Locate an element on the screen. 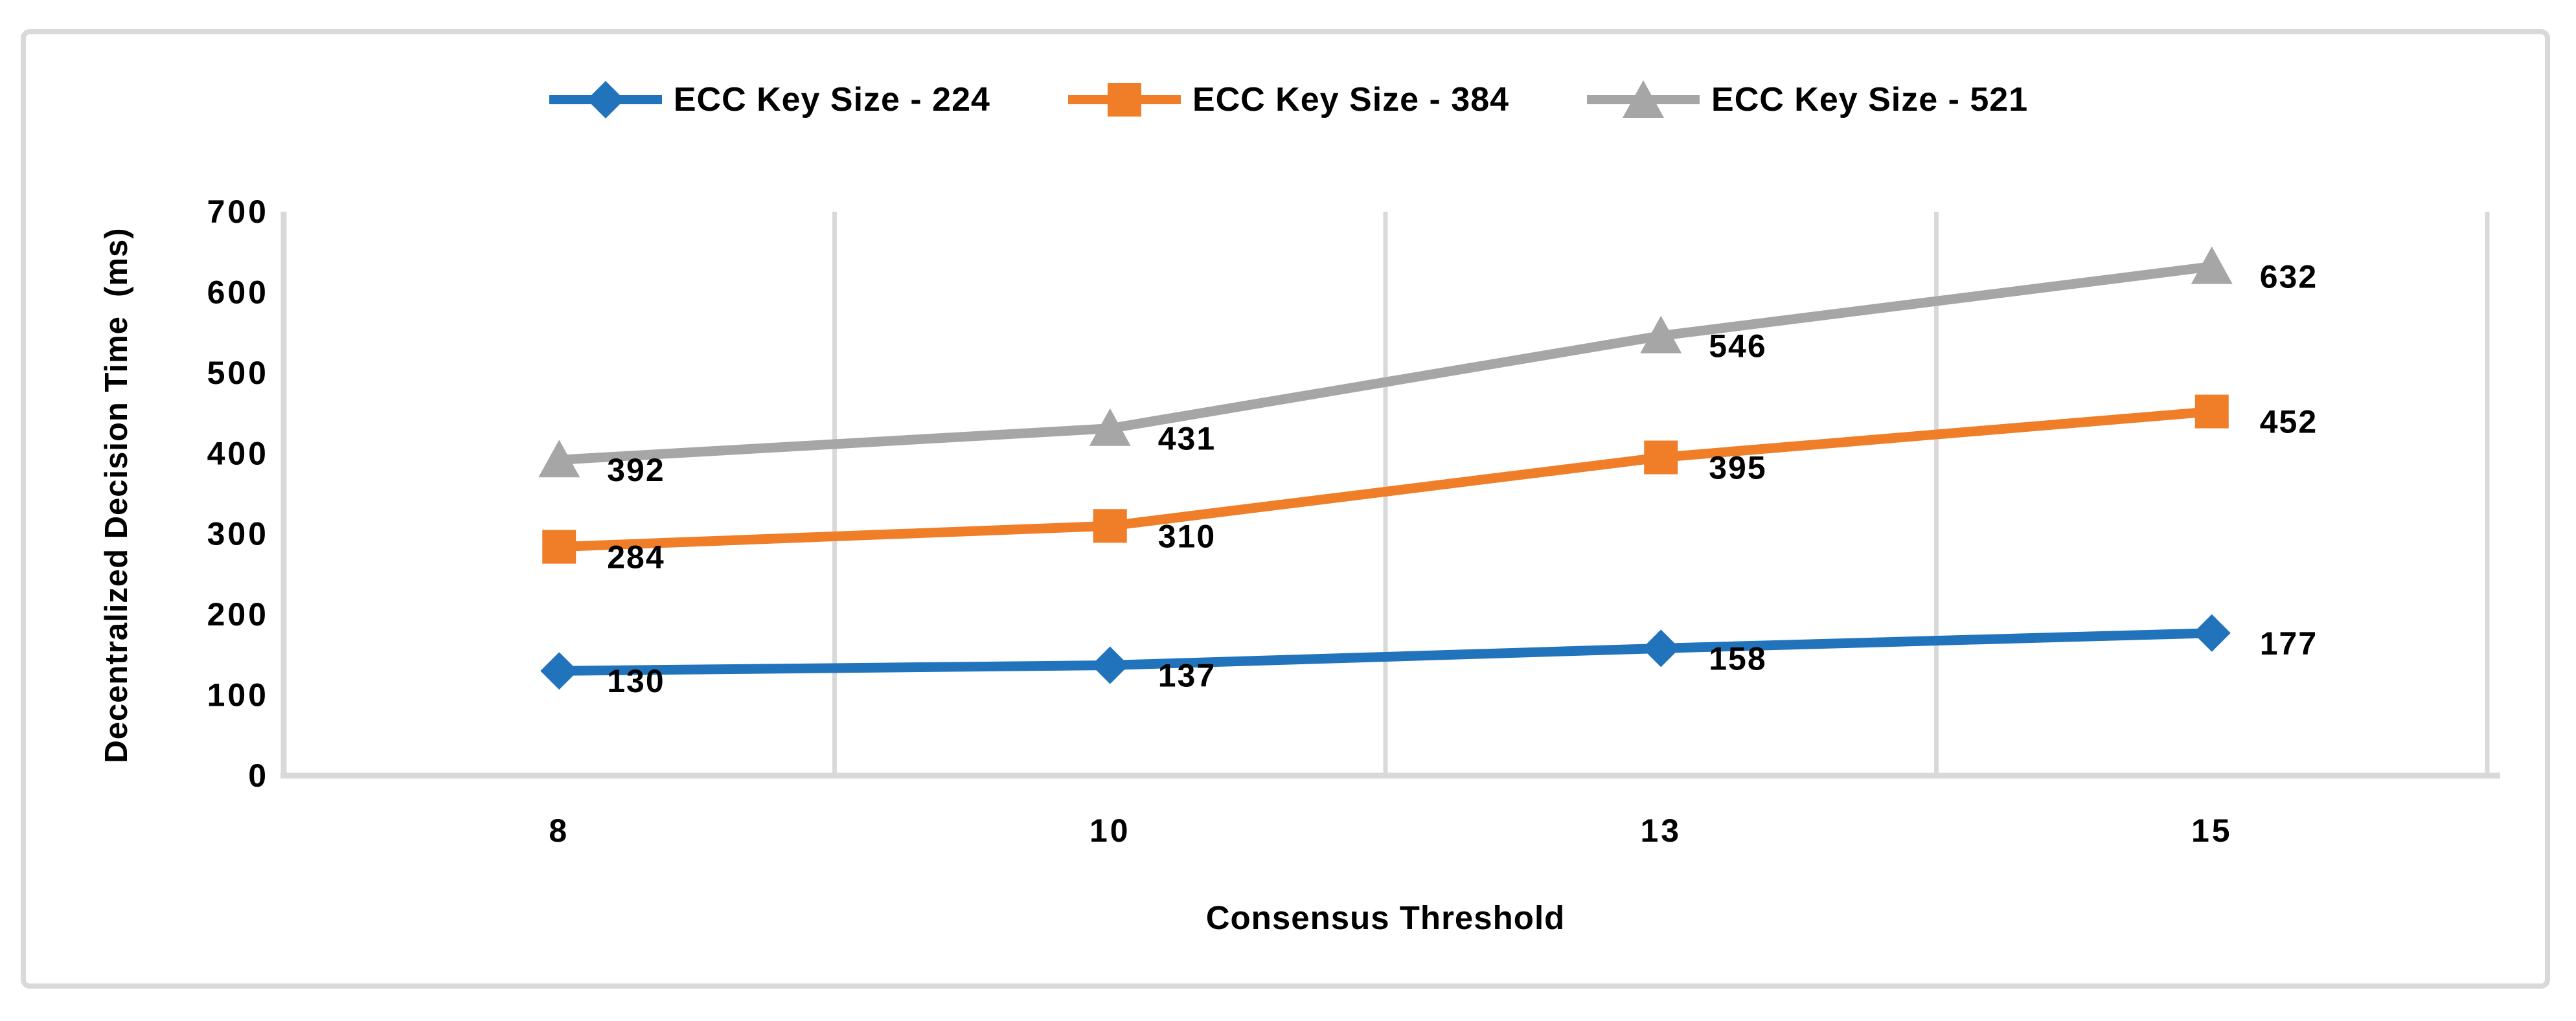 The width and height of the screenshot is (2576, 1021). data-label: 392 is located at coordinates (636, 470).